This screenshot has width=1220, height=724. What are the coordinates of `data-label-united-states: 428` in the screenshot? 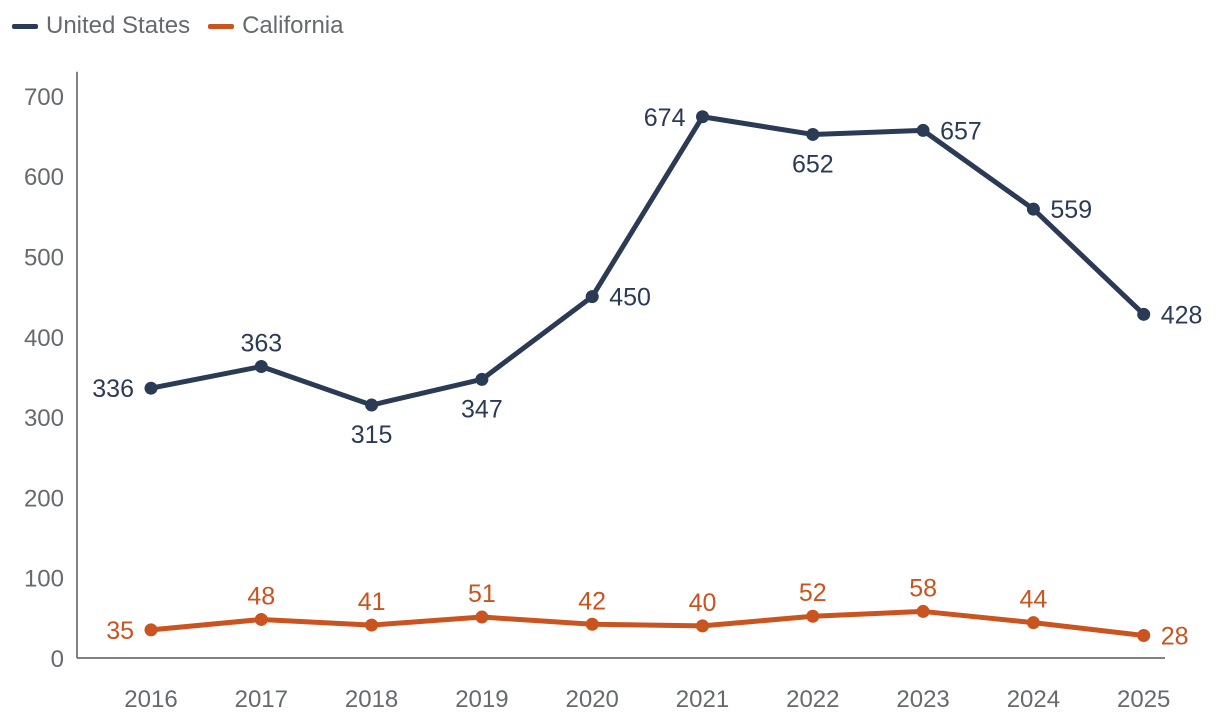 It's located at (1182, 315).